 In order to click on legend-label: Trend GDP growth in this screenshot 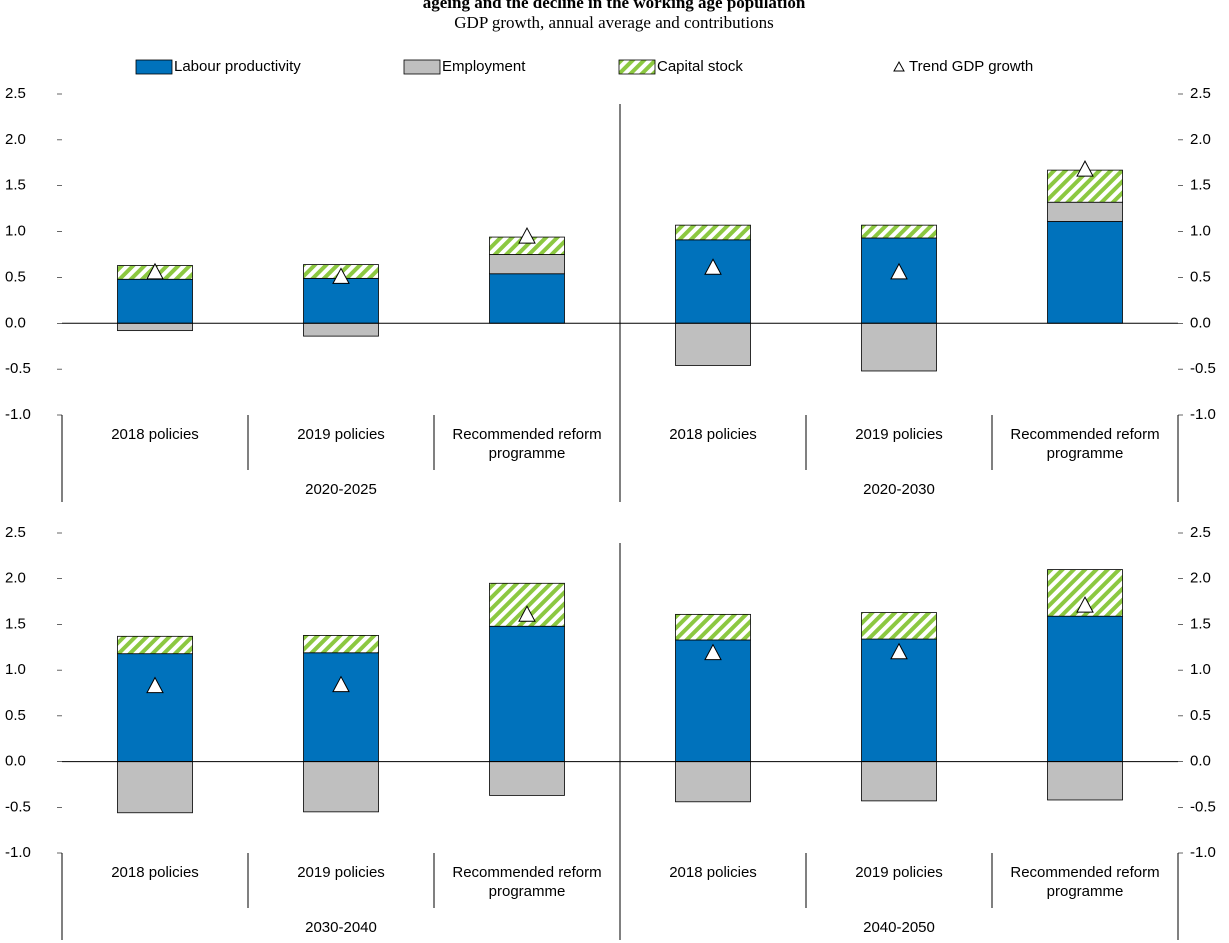, I will do `click(971, 66)`.